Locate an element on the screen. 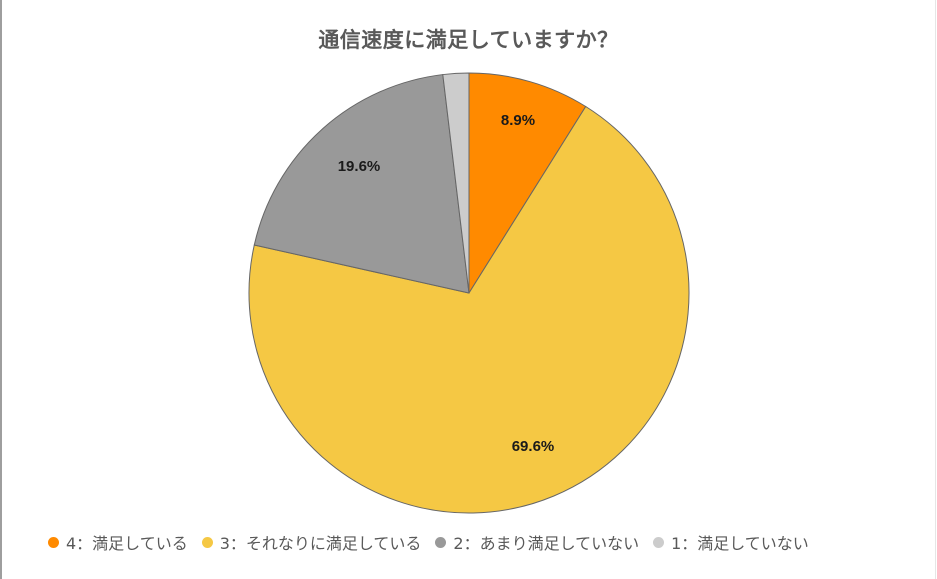  legend-item-4: 4：満足している is located at coordinates (118, 542).